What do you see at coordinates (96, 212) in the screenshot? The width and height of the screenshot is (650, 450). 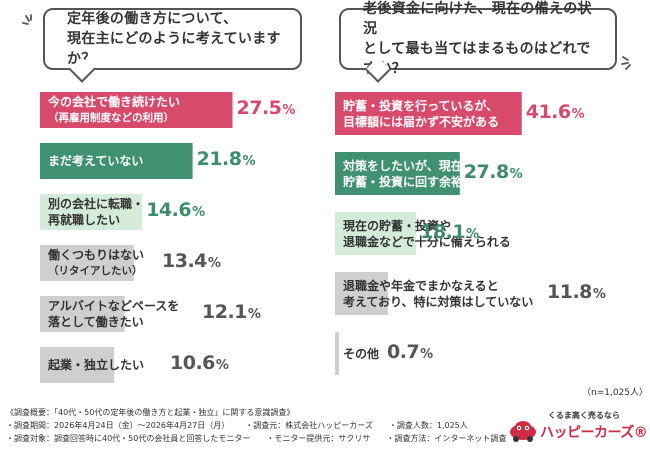 I see `bar-label-2: 別の会社に転職・ 再就職したい` at bounding box center [96, 212].